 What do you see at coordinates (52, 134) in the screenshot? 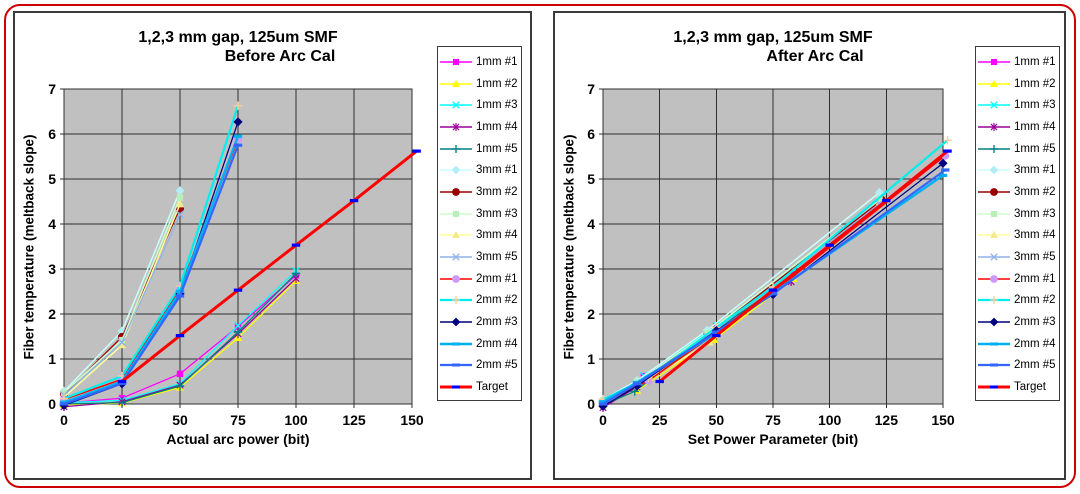
I see `y-tick-label: 6` at bounding box center [52, 134].